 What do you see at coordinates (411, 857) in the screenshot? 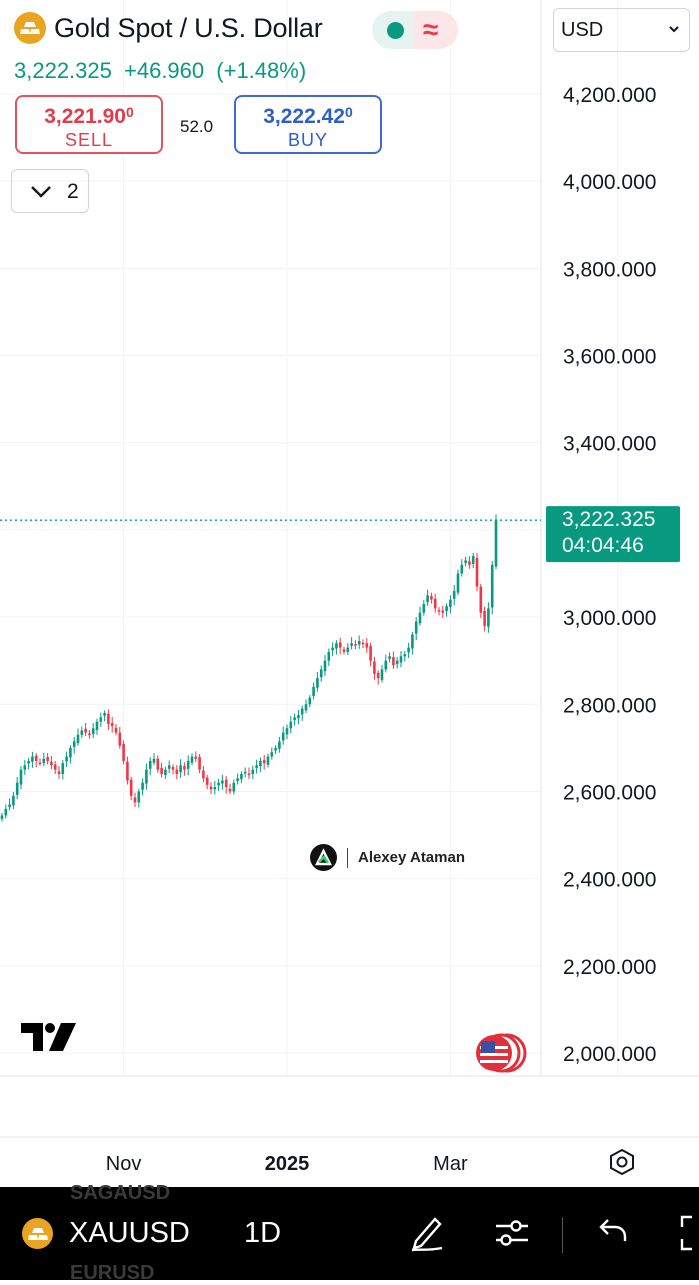
I see `author-name: Alexey Ataman` at bounding box center [411, 857].